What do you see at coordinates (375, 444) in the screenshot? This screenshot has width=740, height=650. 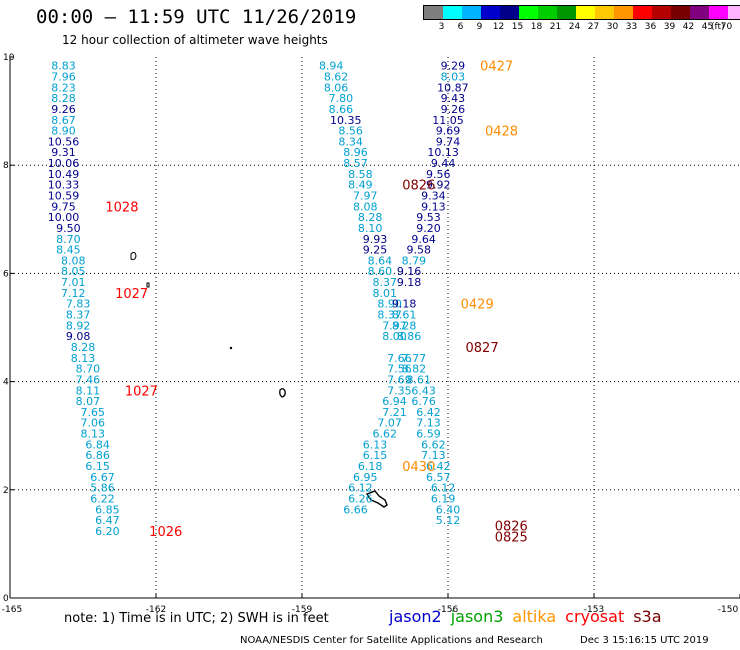 I see `wave-height-label: 6.13` at bounding box center [375, 444].